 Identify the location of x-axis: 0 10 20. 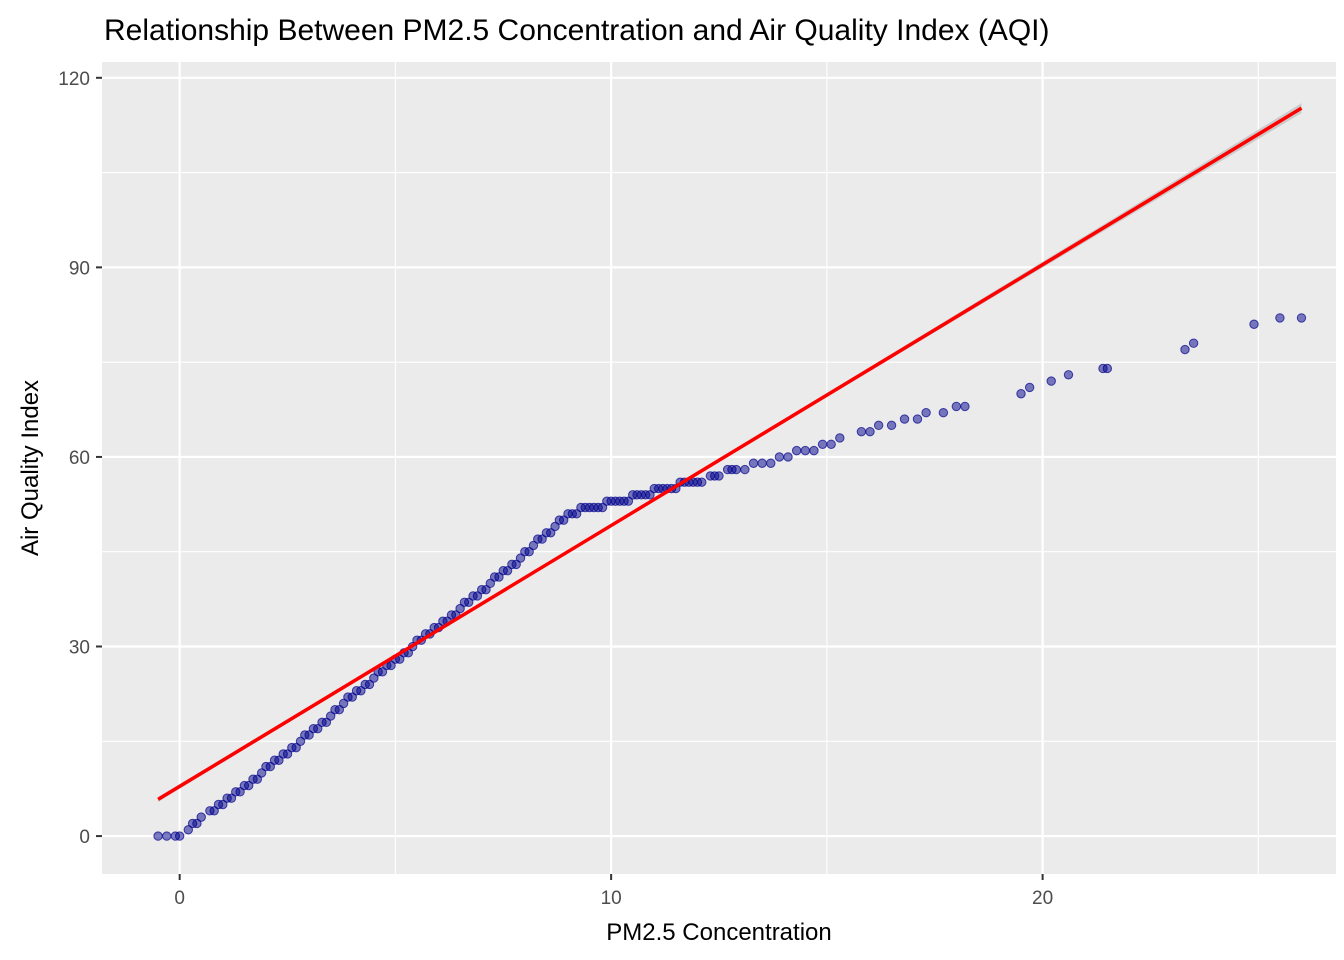
(613, 891).